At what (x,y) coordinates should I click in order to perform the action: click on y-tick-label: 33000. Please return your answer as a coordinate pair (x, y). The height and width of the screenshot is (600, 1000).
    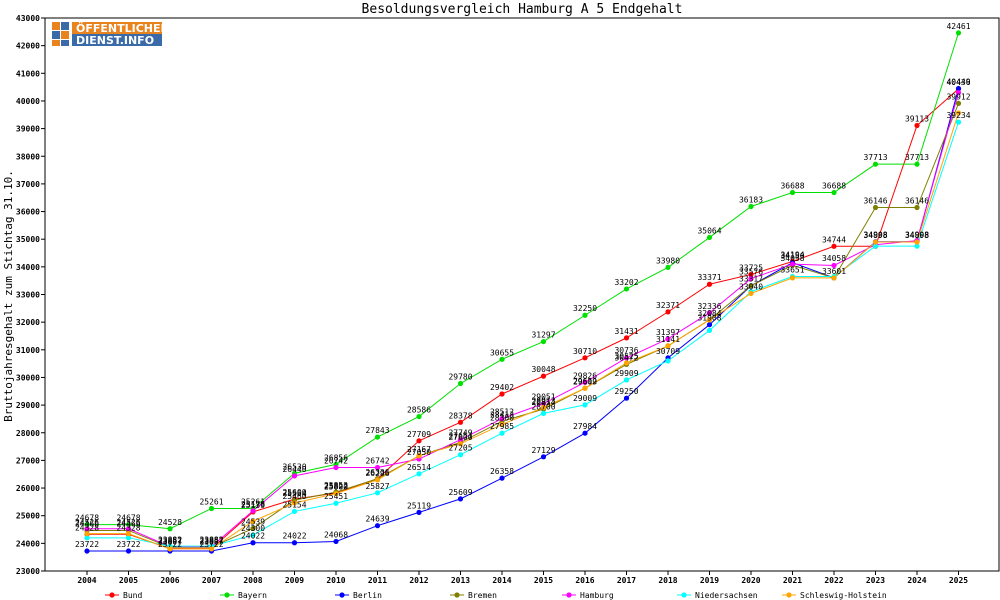
    Looking at the image, I should click on (28, 295).